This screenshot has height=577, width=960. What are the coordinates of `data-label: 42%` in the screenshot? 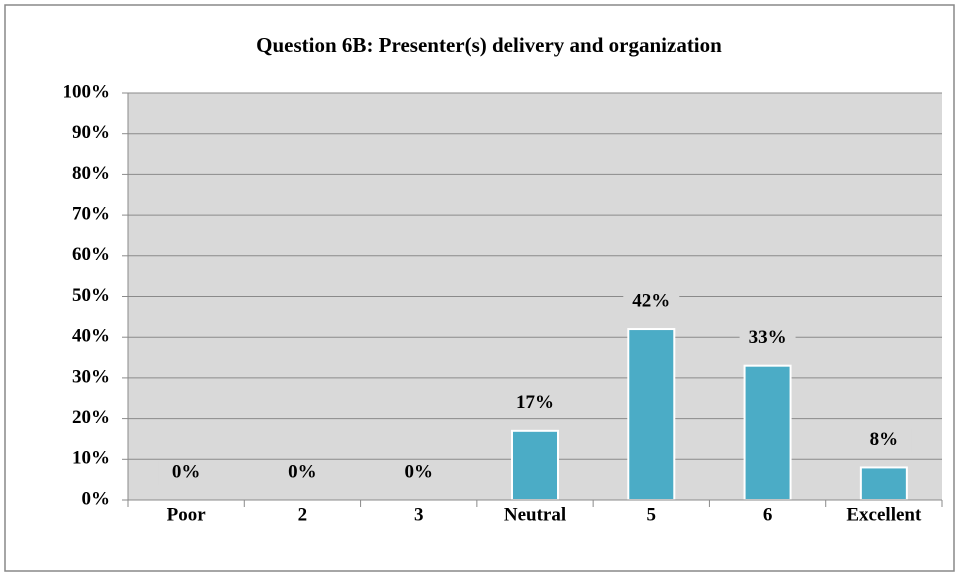 It's located at (651, 300).